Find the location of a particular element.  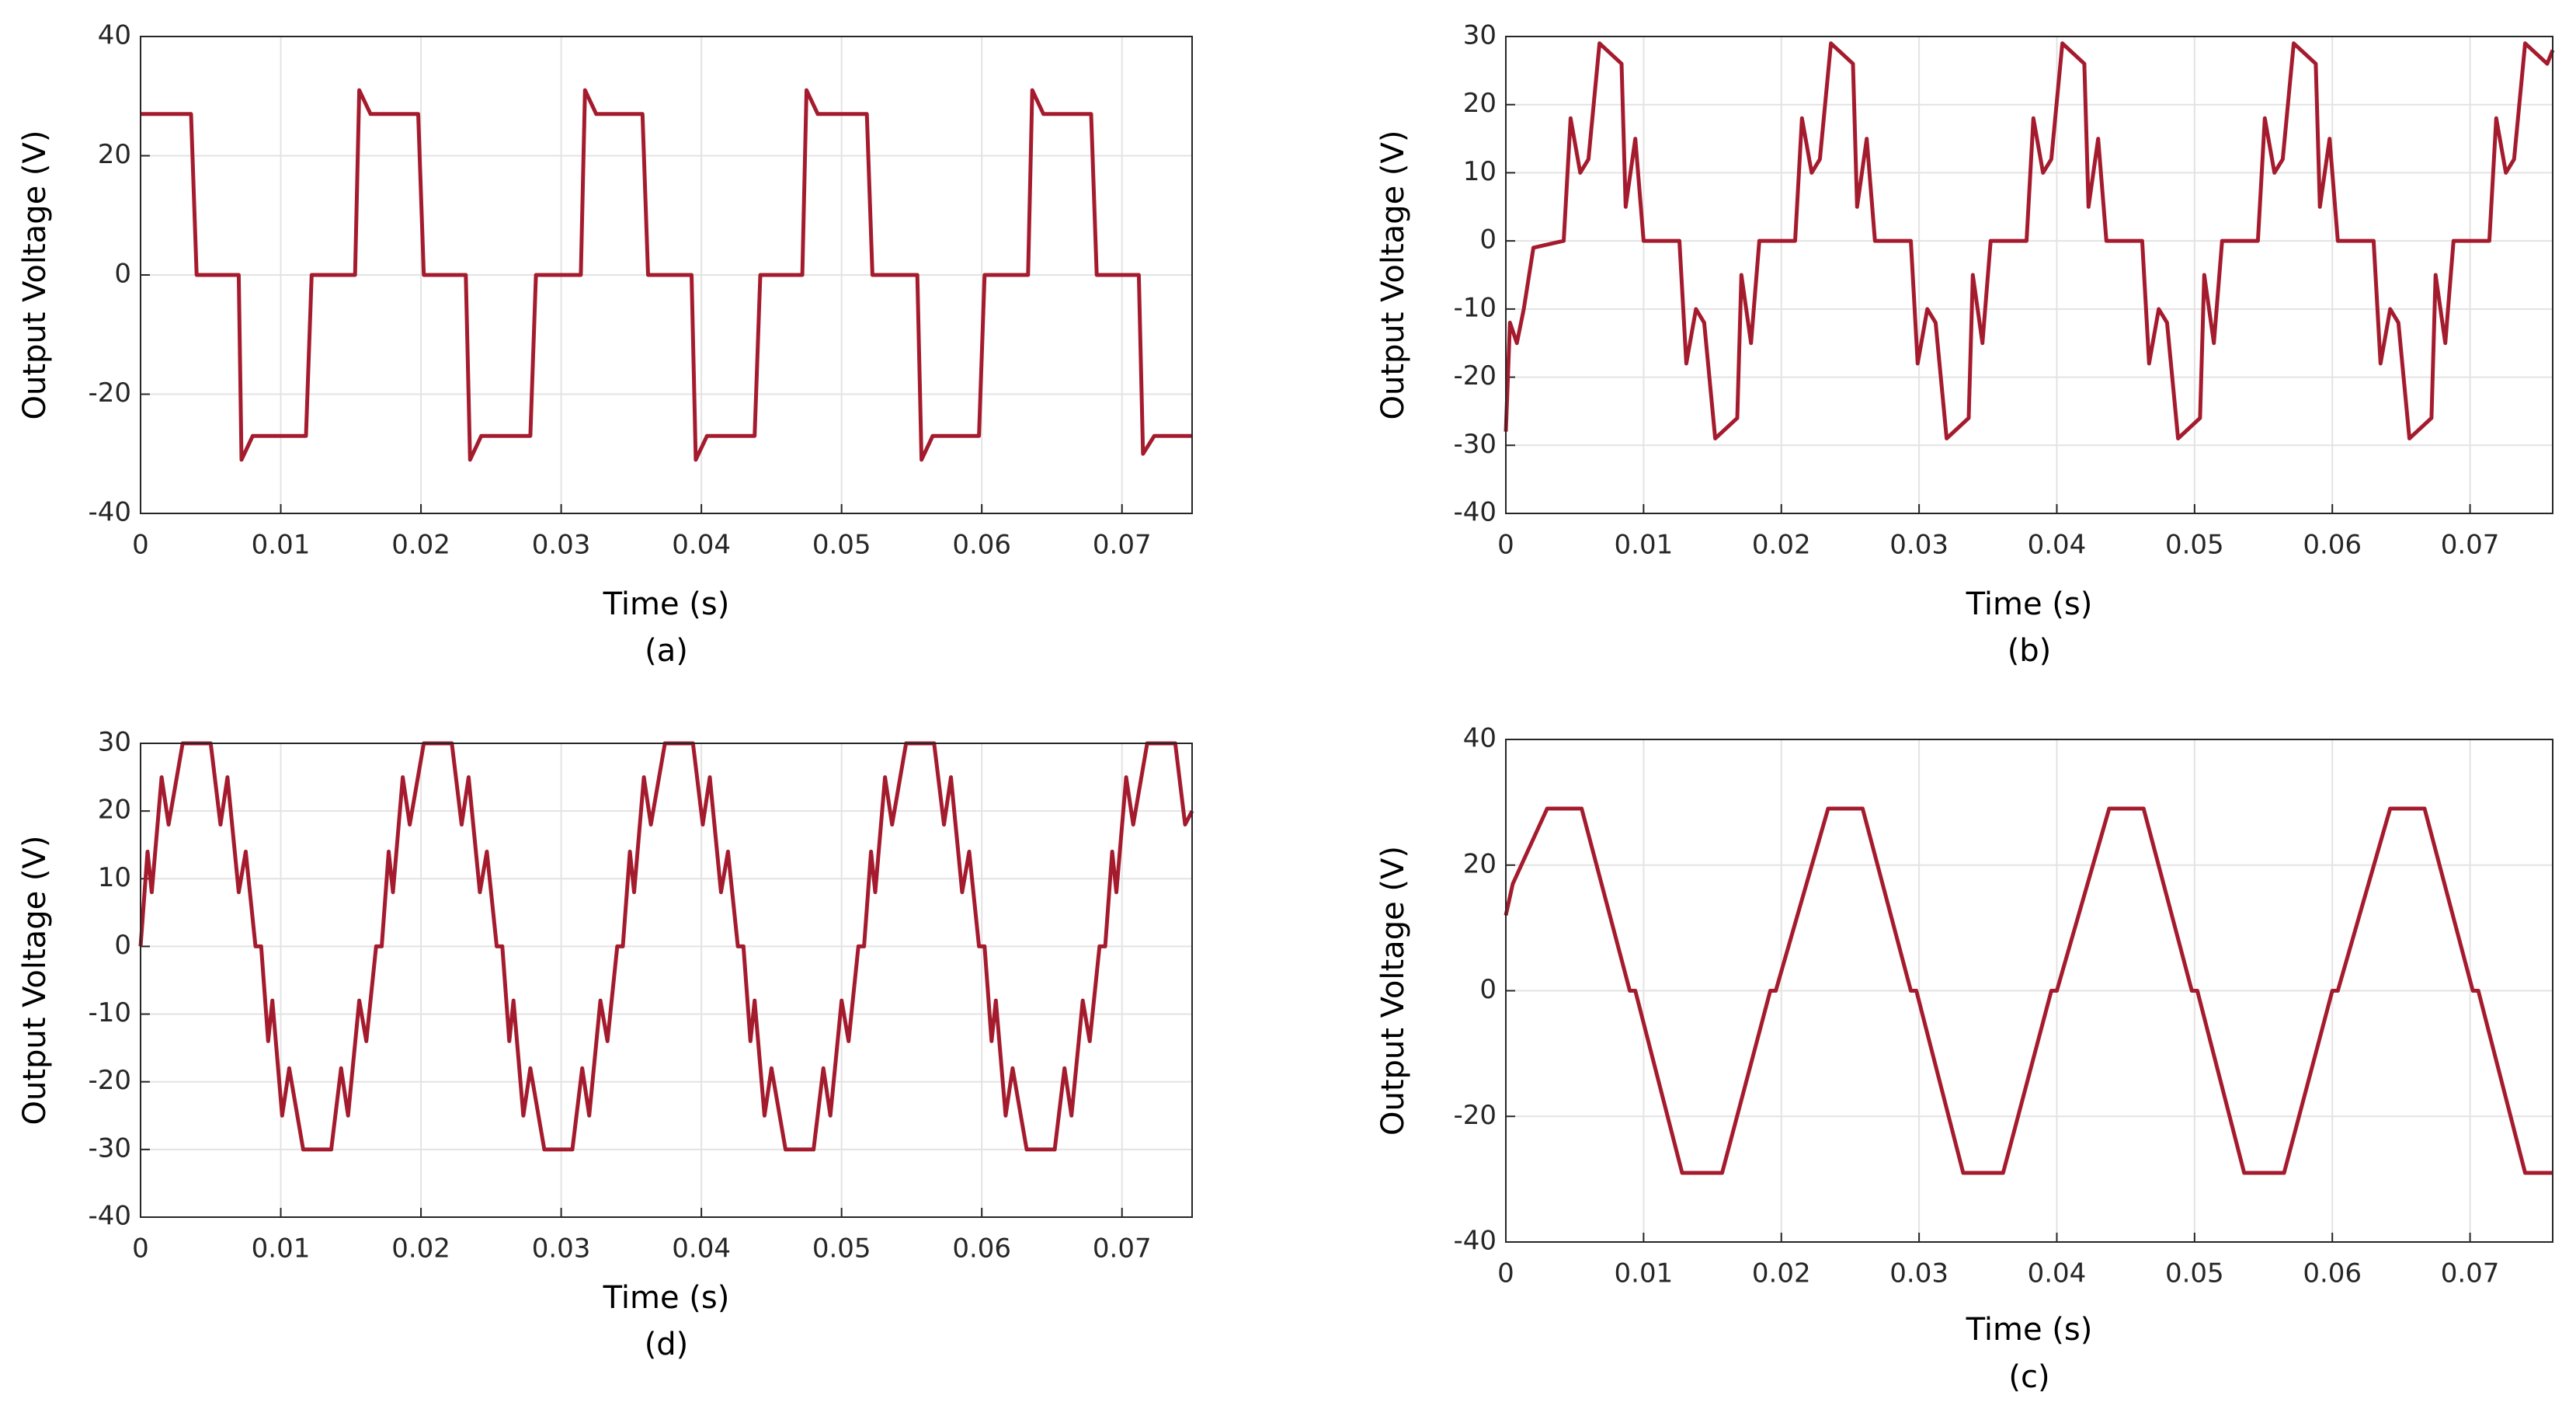

caption: (b) is located at coordinates (2030, 651).